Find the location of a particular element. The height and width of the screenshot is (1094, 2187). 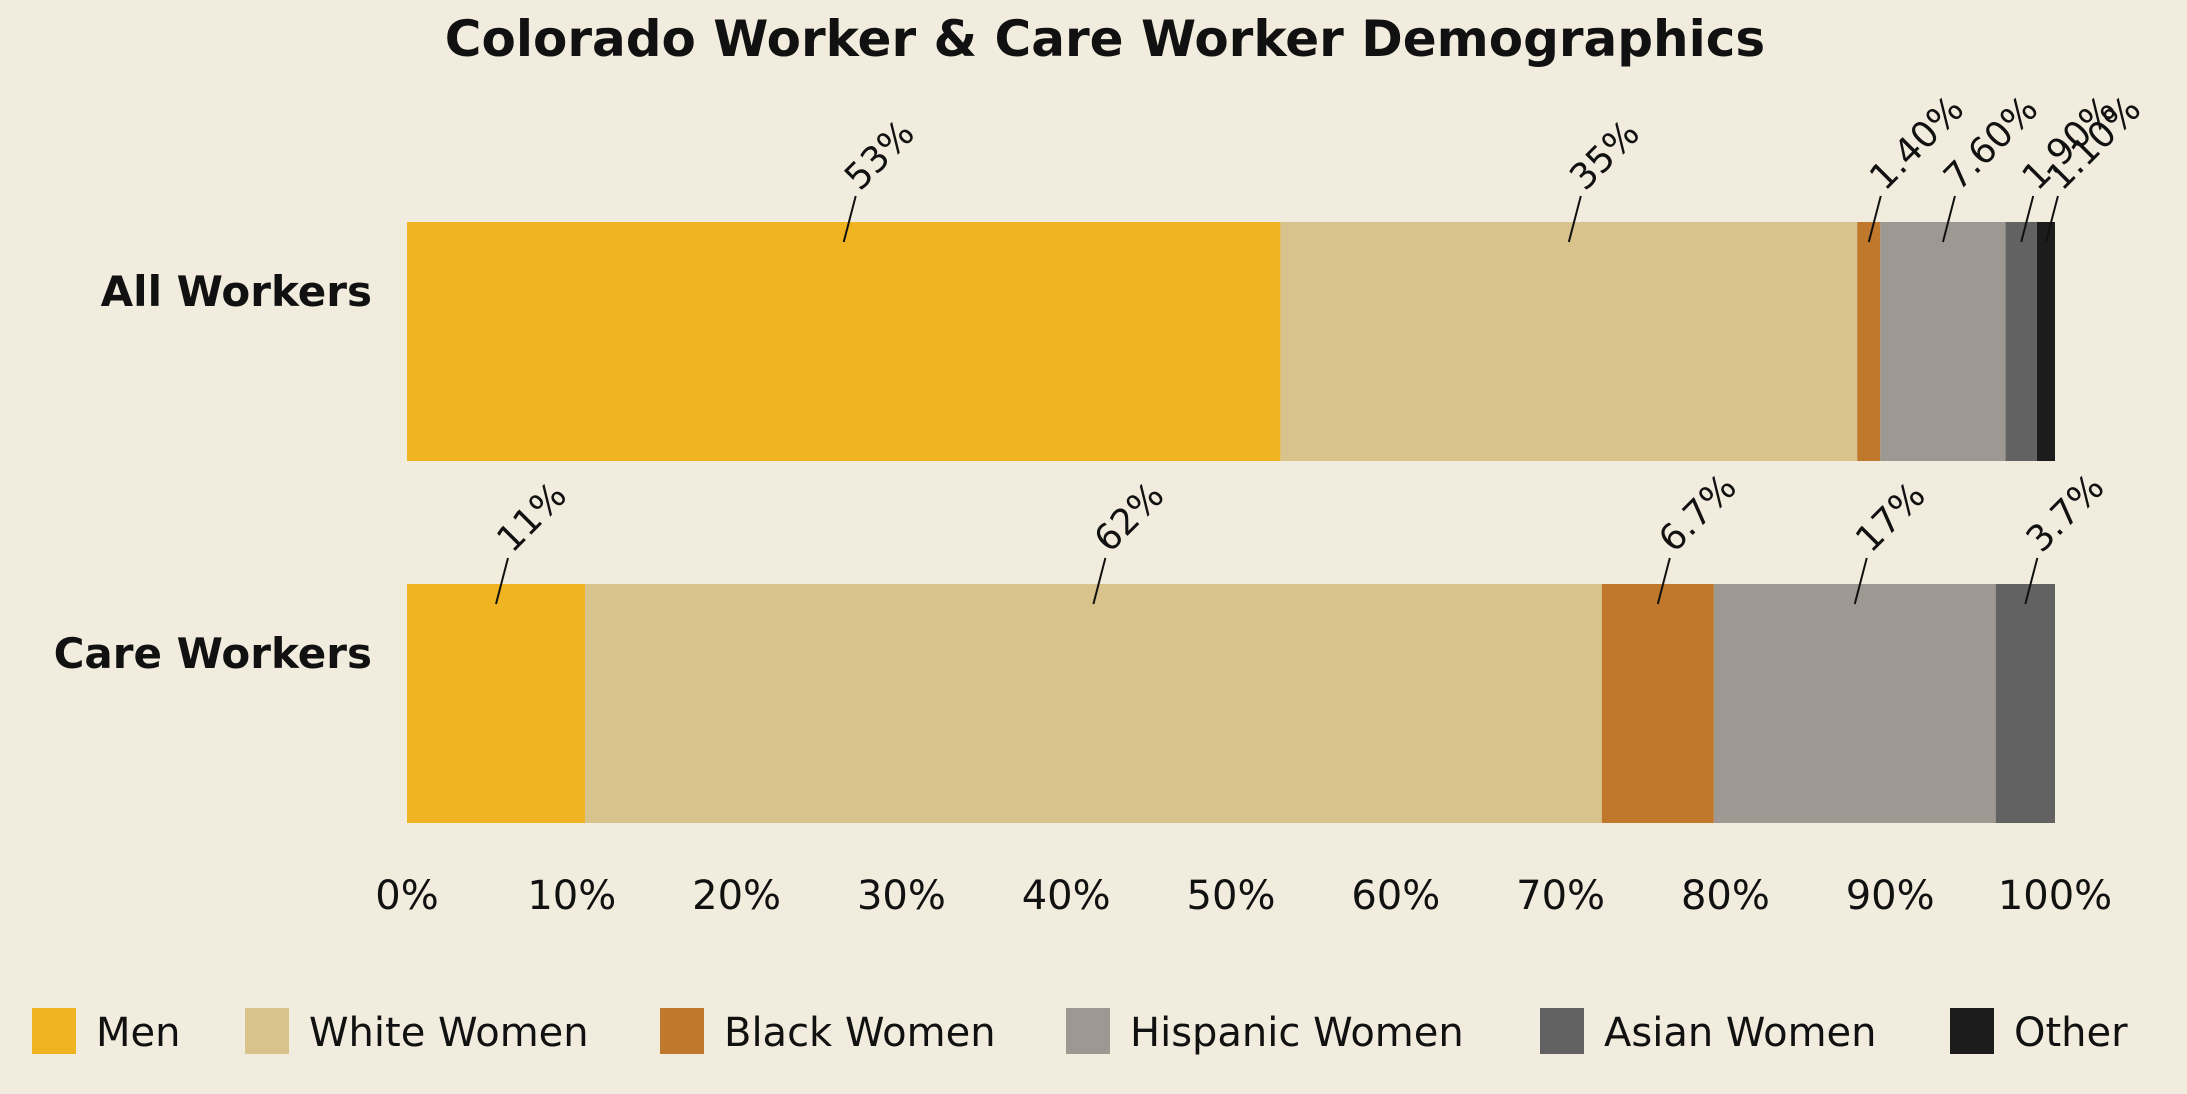

leader-line-all-workers-men is located at coordinates (849, 219).